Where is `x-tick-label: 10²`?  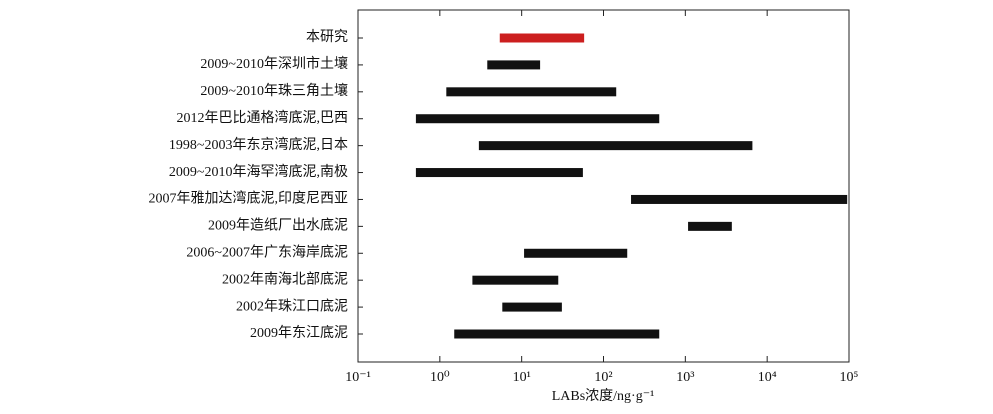
x-tick-label: 10² is located at coordinates (603, 377).